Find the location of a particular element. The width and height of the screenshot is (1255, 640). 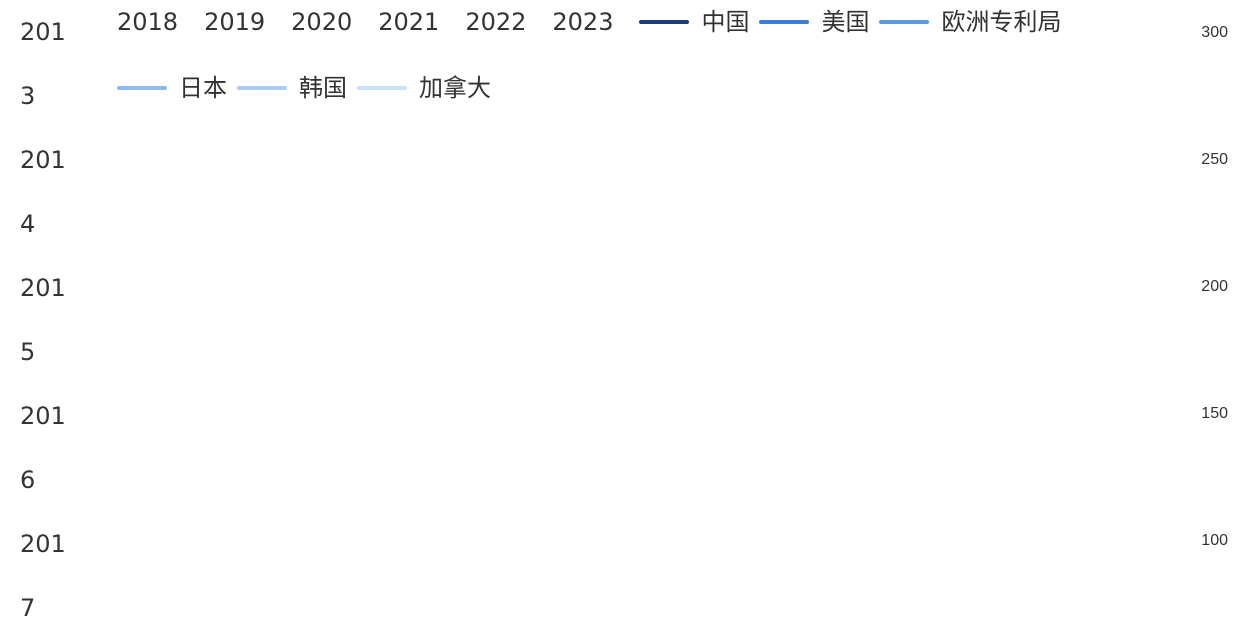

legend-label: 韩国 is located at coordinates (323, 88).